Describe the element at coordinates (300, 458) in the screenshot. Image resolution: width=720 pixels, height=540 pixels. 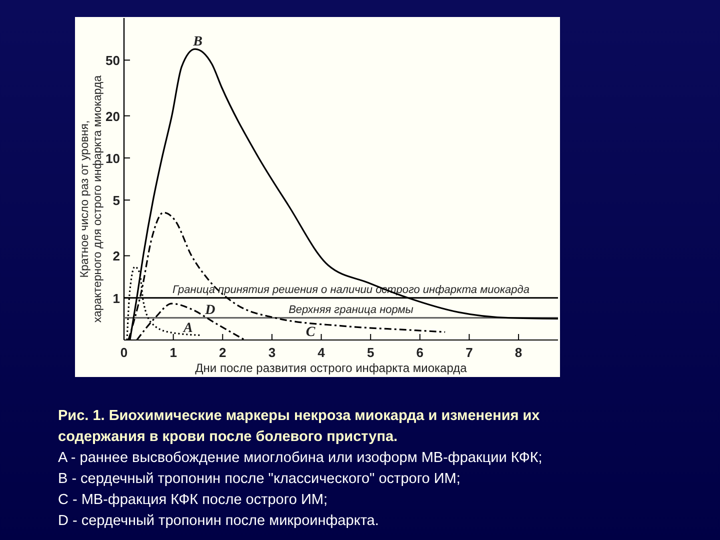
I see `text: A - раннее высвобождение миоглобина или изоформ МВ-фракции КФК;` at that location.